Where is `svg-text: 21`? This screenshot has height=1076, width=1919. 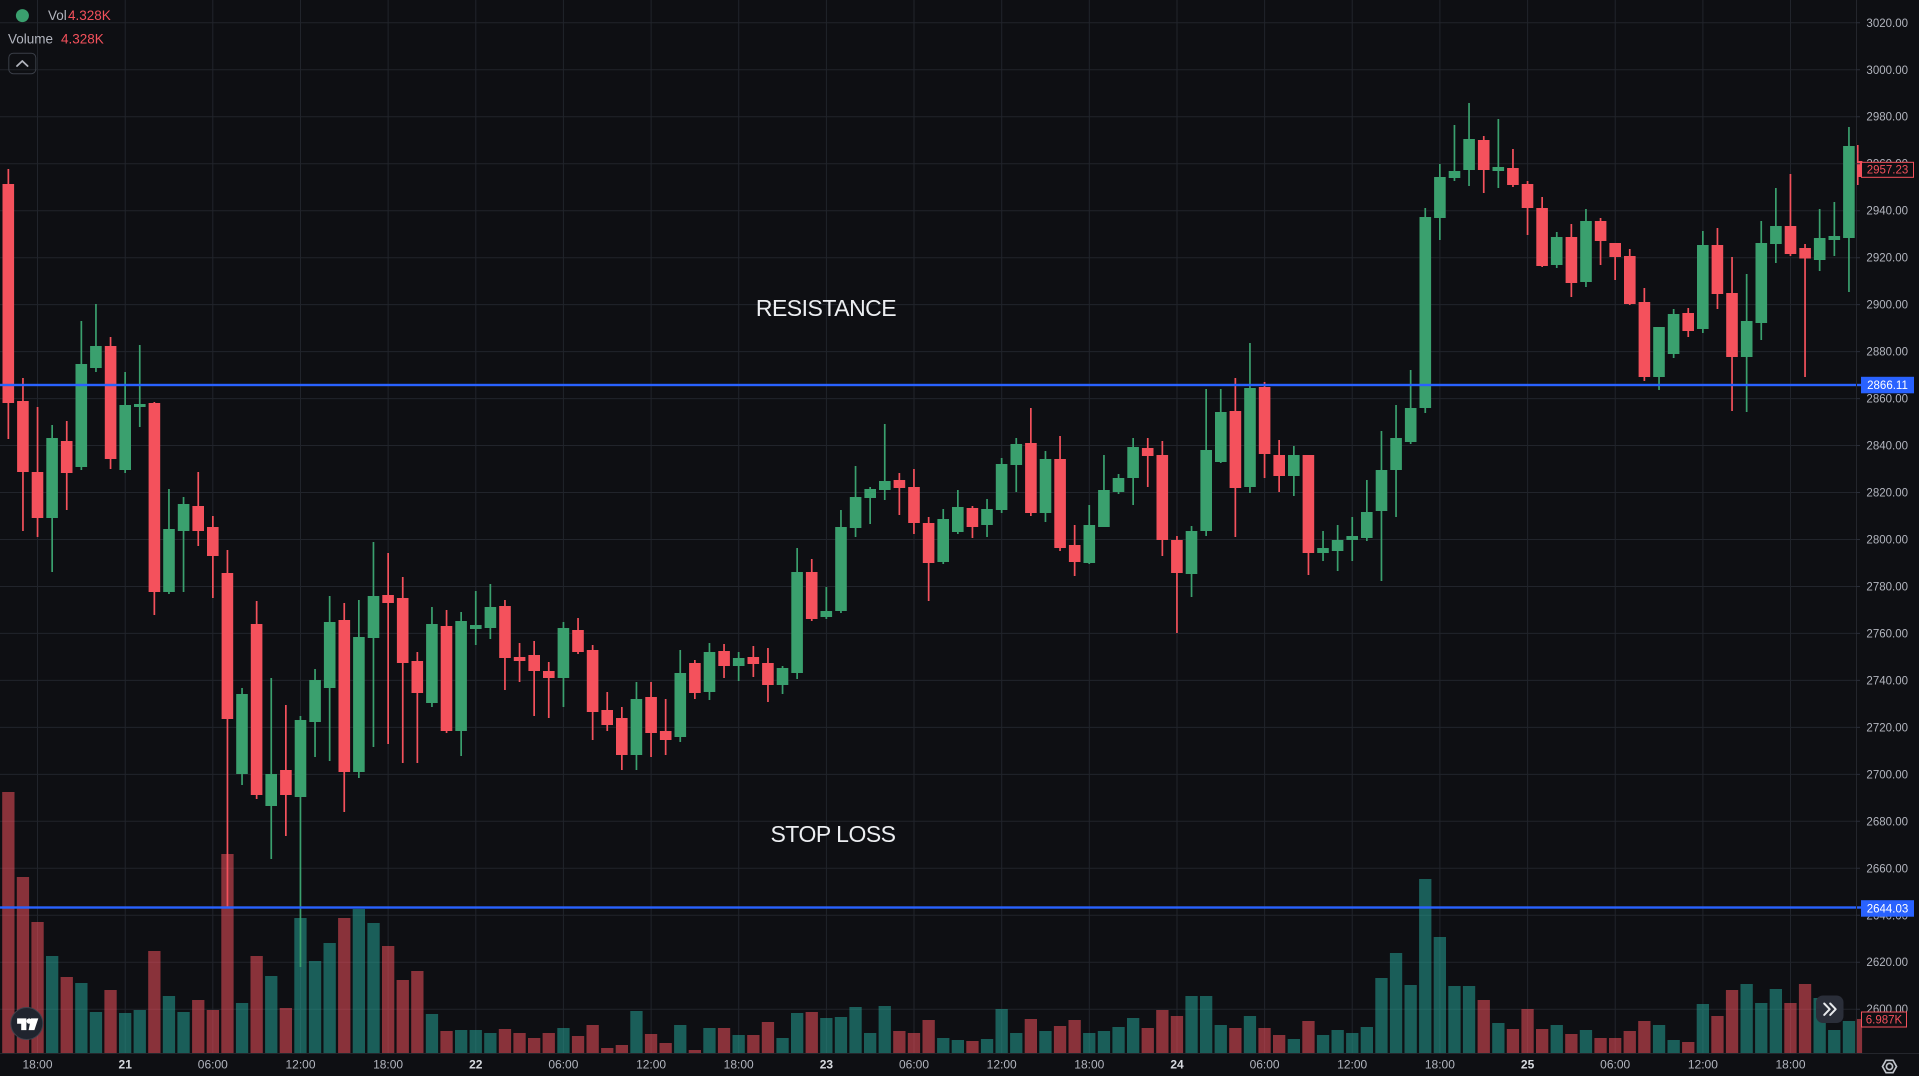 svg-text: 21 is located at coordinates (126, 1065).